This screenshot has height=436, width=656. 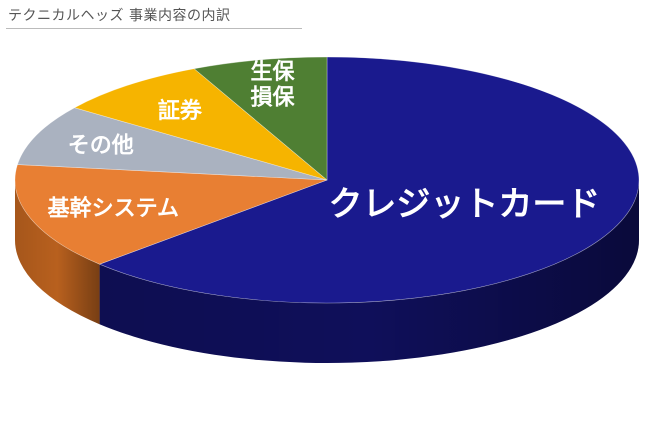 What do you see at coordinates (101, 146) in the screenshot?
I see `slice-label-2: その他` at bounding box center [101, 146].